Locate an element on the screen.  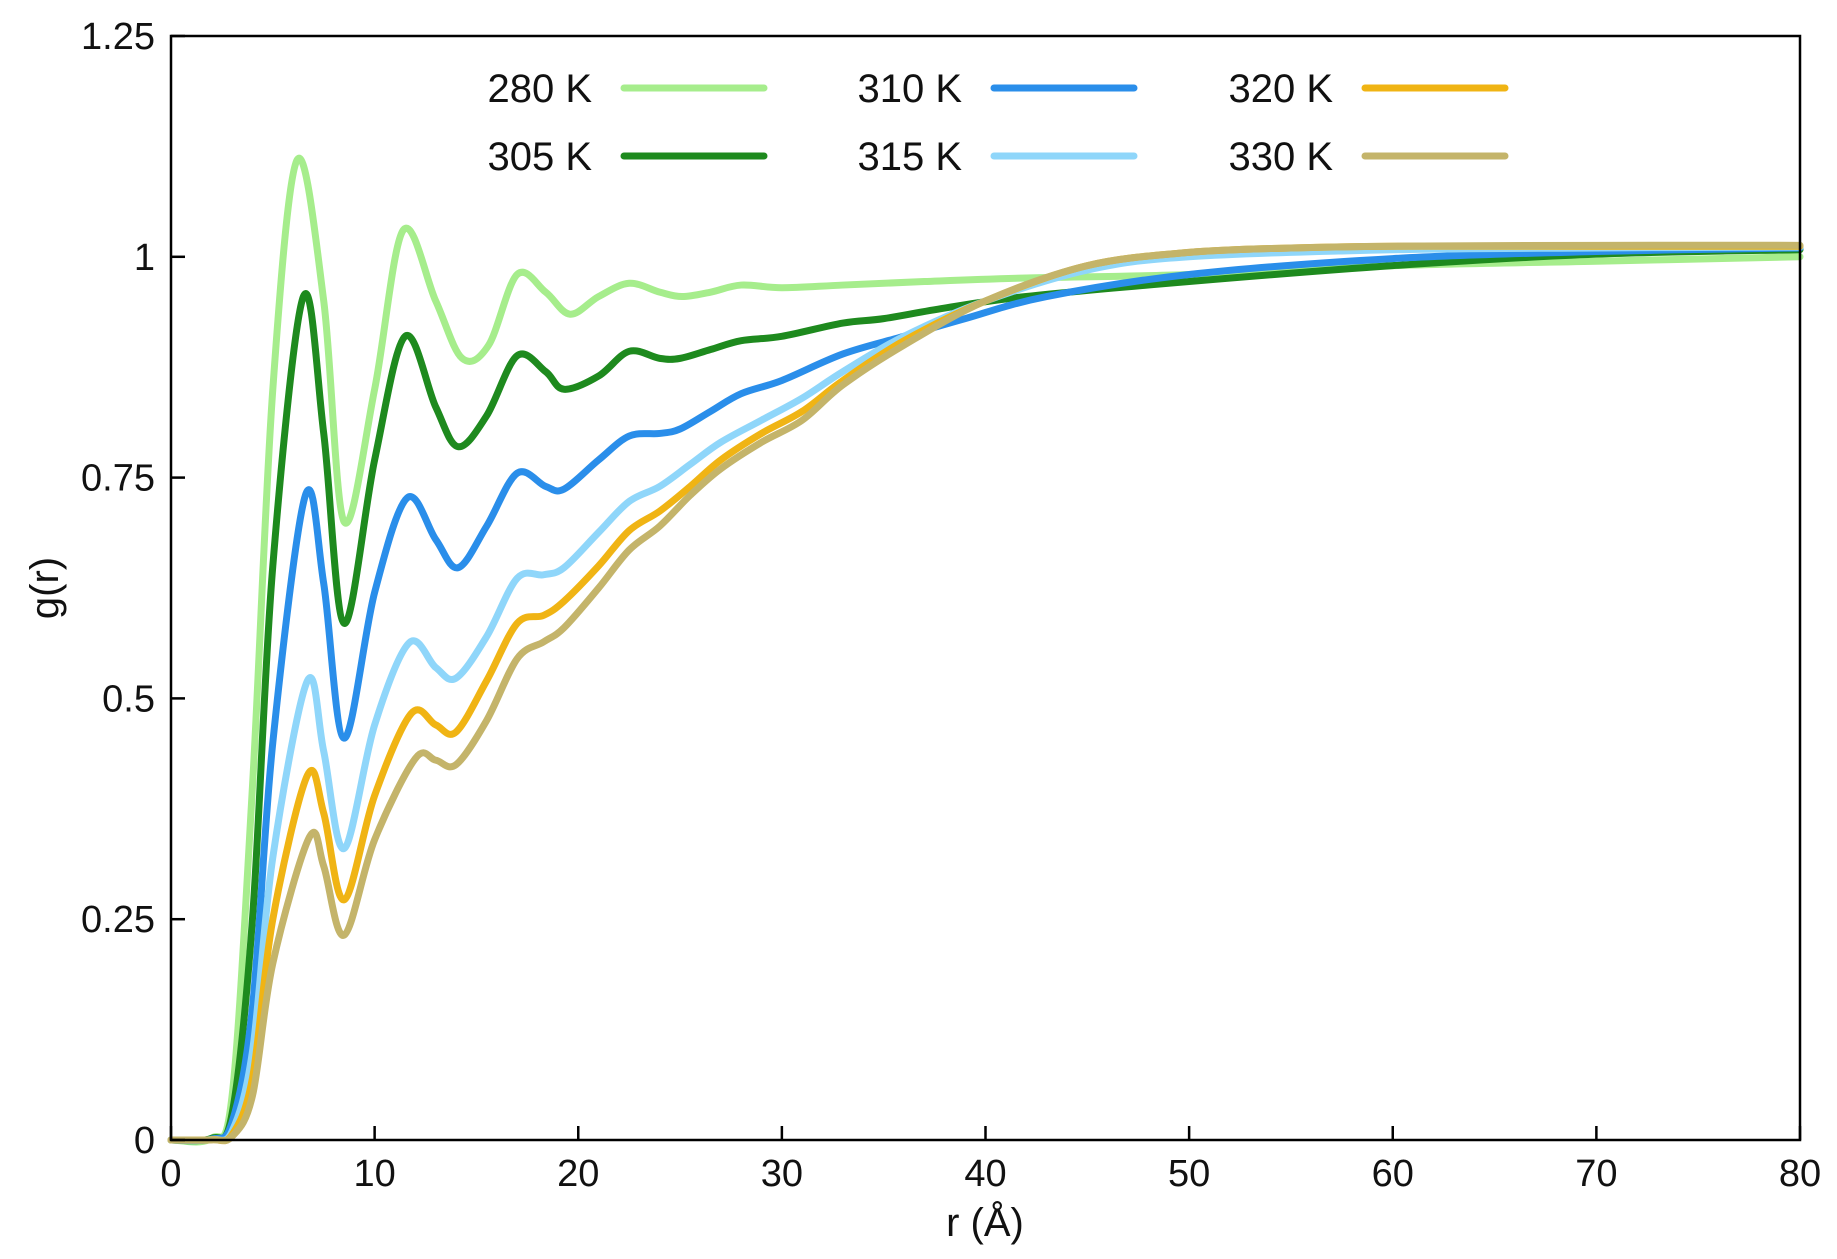
x-axis-label: r (Å) is located at coordinates (985, 1222).